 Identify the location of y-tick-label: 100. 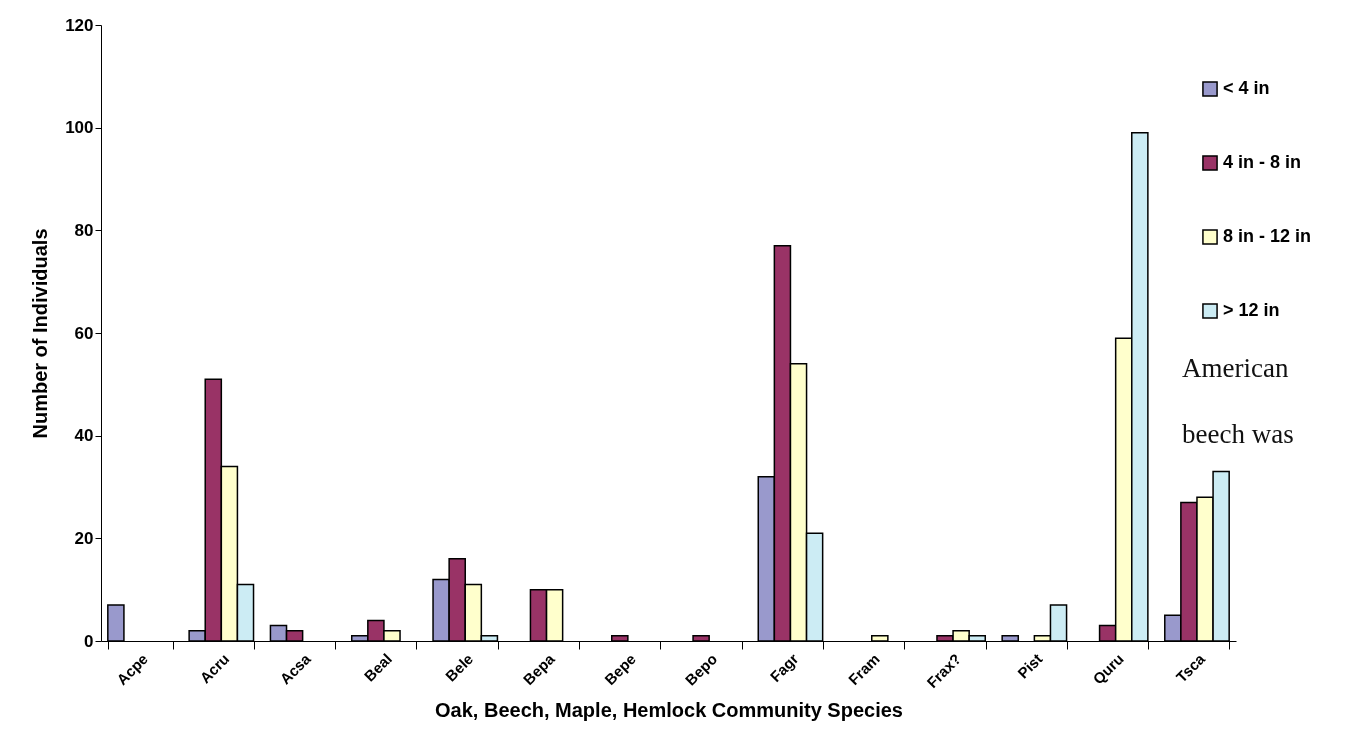
(79, 128).